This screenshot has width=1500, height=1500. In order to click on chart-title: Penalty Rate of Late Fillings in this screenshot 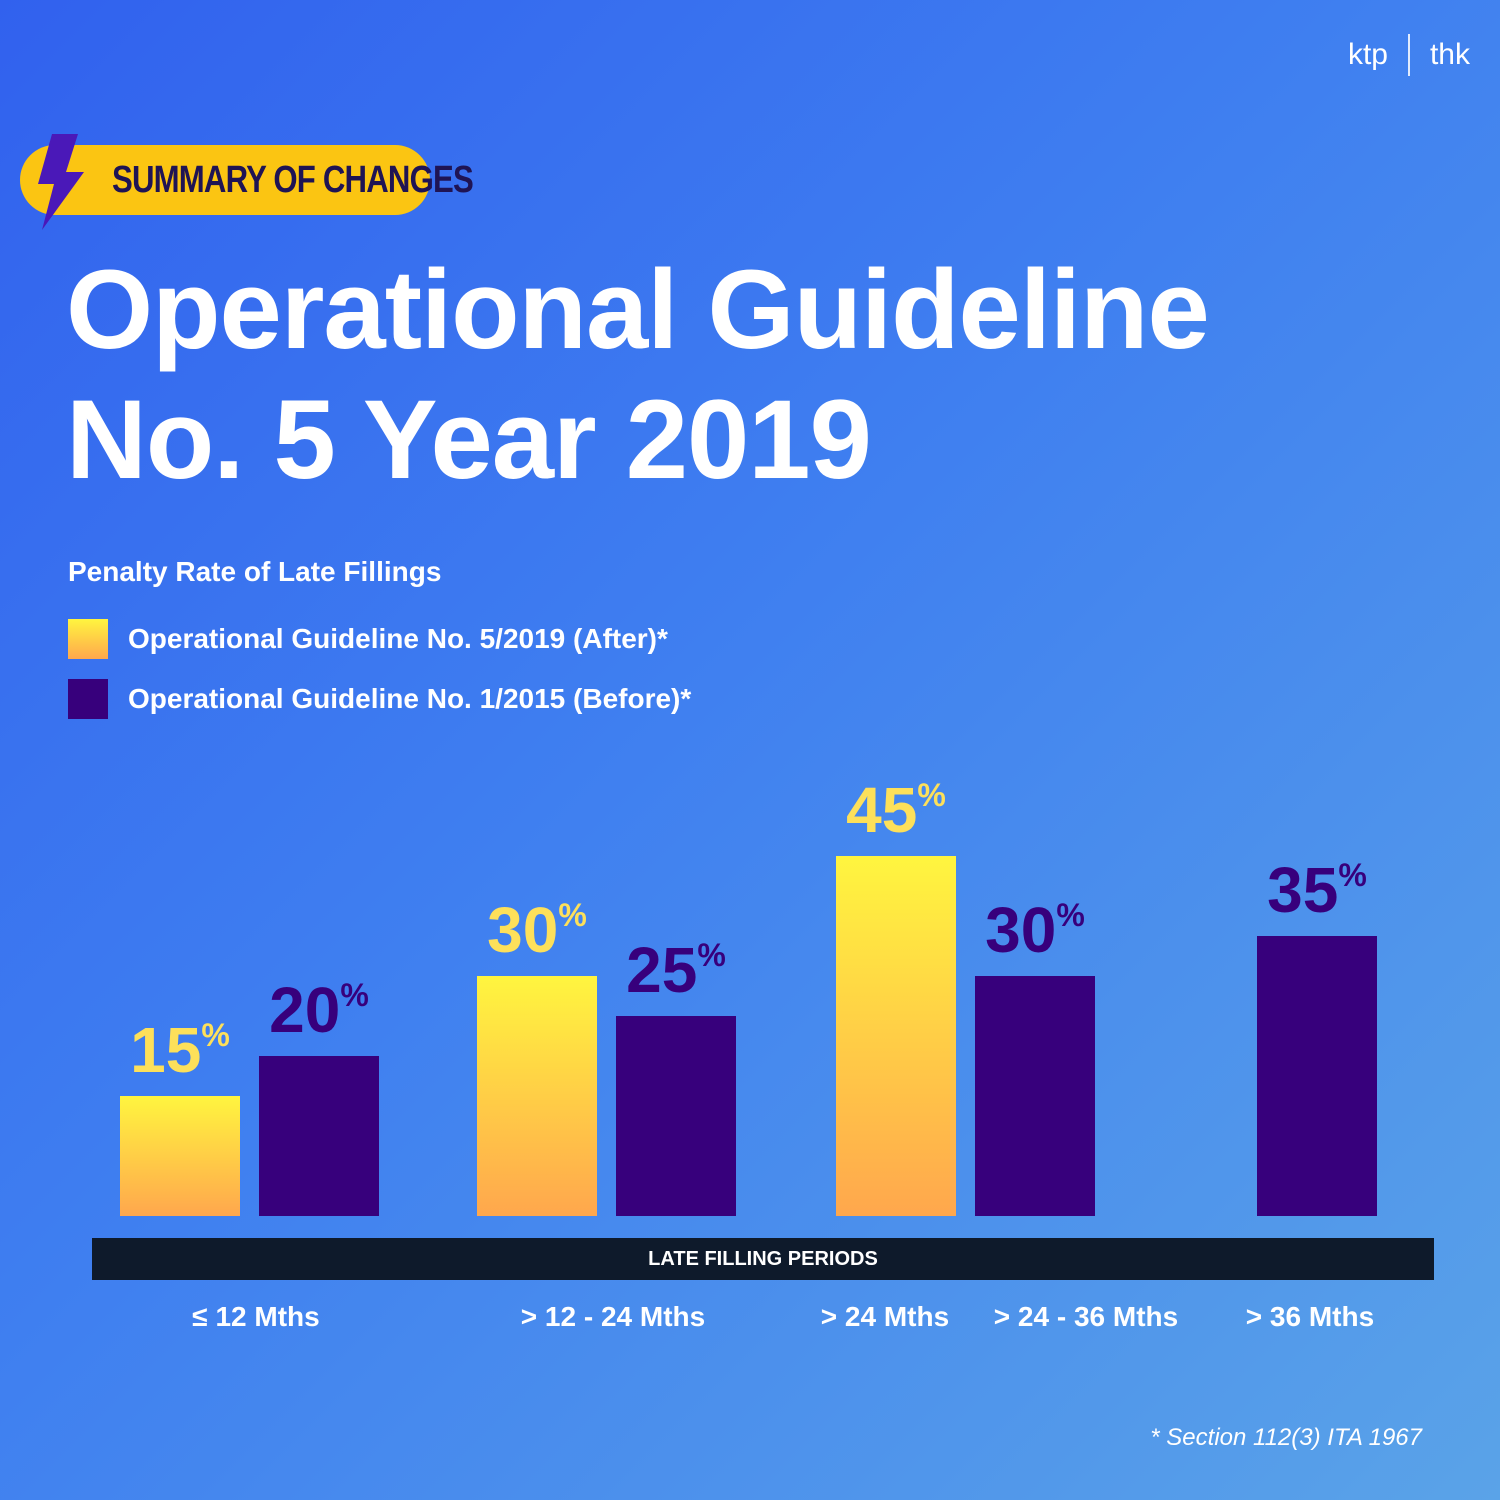, I will do `click(255, 571)`.